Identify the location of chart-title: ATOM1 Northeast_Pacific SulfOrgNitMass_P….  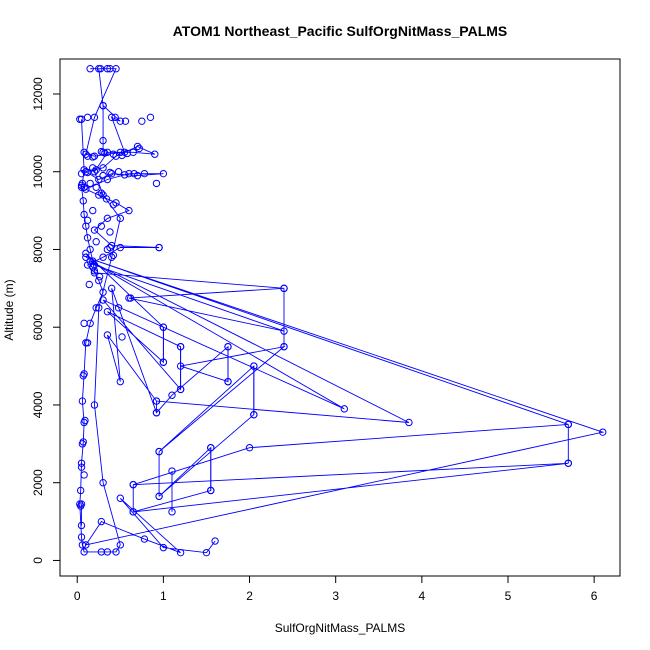
(340, 31).